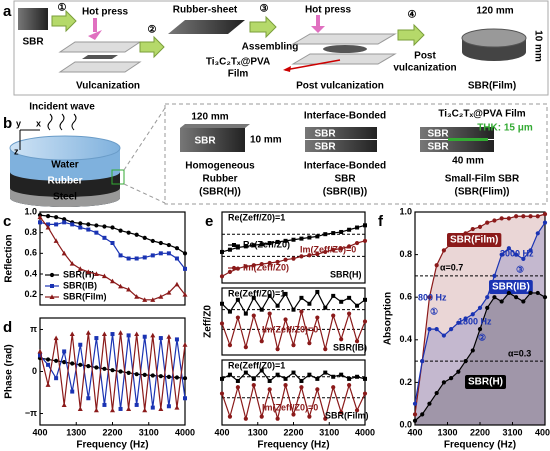 This screenshot has width=550, height=451. I want to click on y-tick-label: 0.6, so click(30, 253).